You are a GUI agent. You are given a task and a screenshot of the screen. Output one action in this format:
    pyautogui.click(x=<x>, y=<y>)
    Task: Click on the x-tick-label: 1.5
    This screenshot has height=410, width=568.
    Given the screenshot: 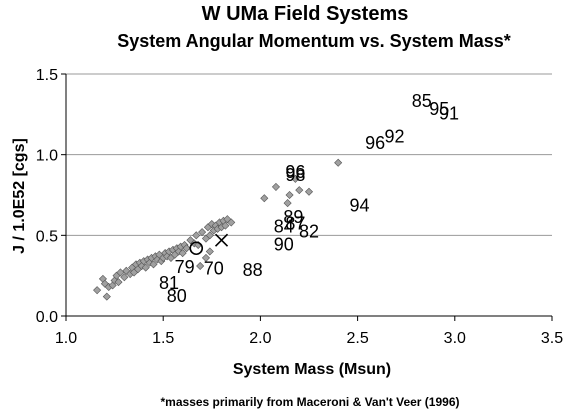 What is the action you would take?
    pyautogui.click(x=163, y=338)
    